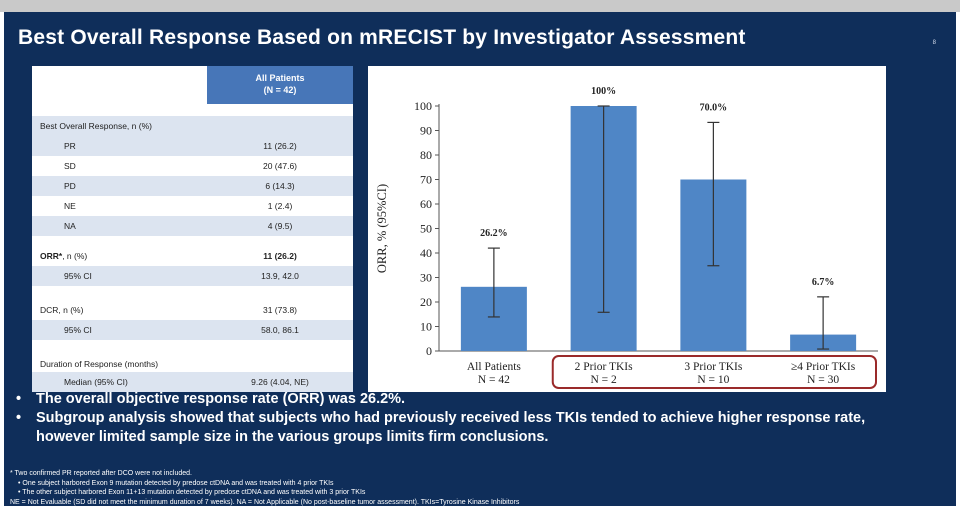  What do you see at coordinates (823, 367) in the screenshot?
I see `category-label: ≥4 Prior TKIs` at bounding box center [823, 367].